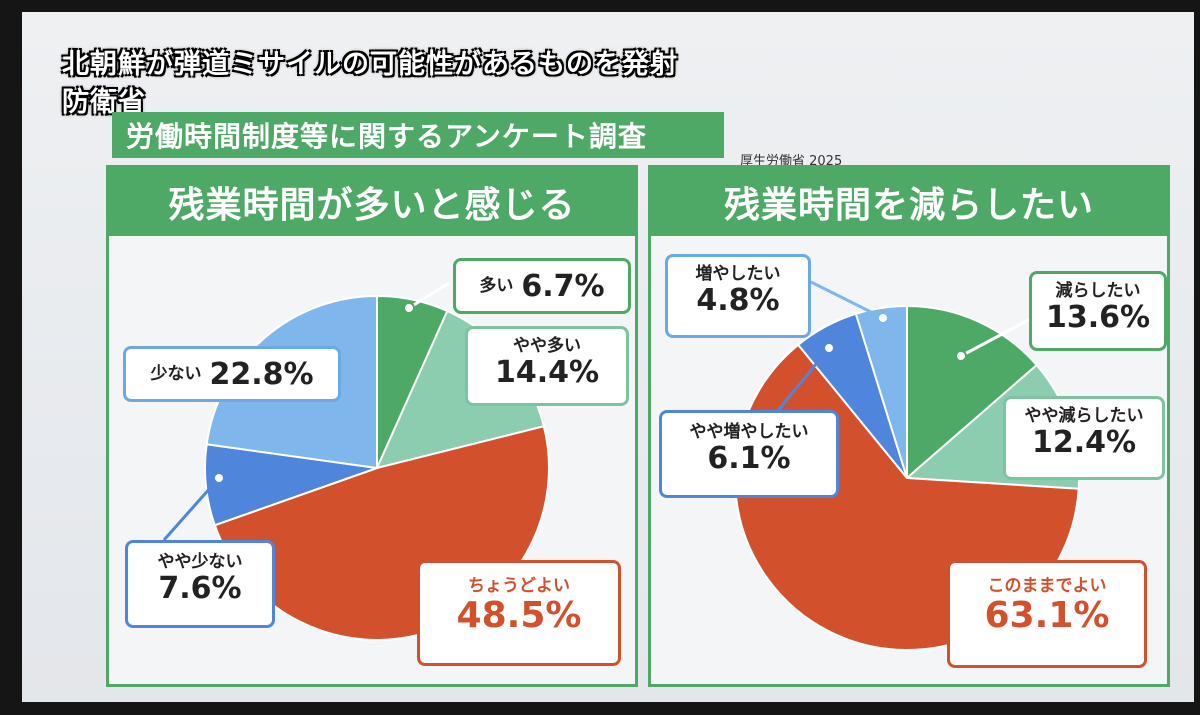  What do you see at coordinates (1084, 416) in the screenshot?
I see `slice-name: やや減らしたい` at bounding box center [1084, 416].